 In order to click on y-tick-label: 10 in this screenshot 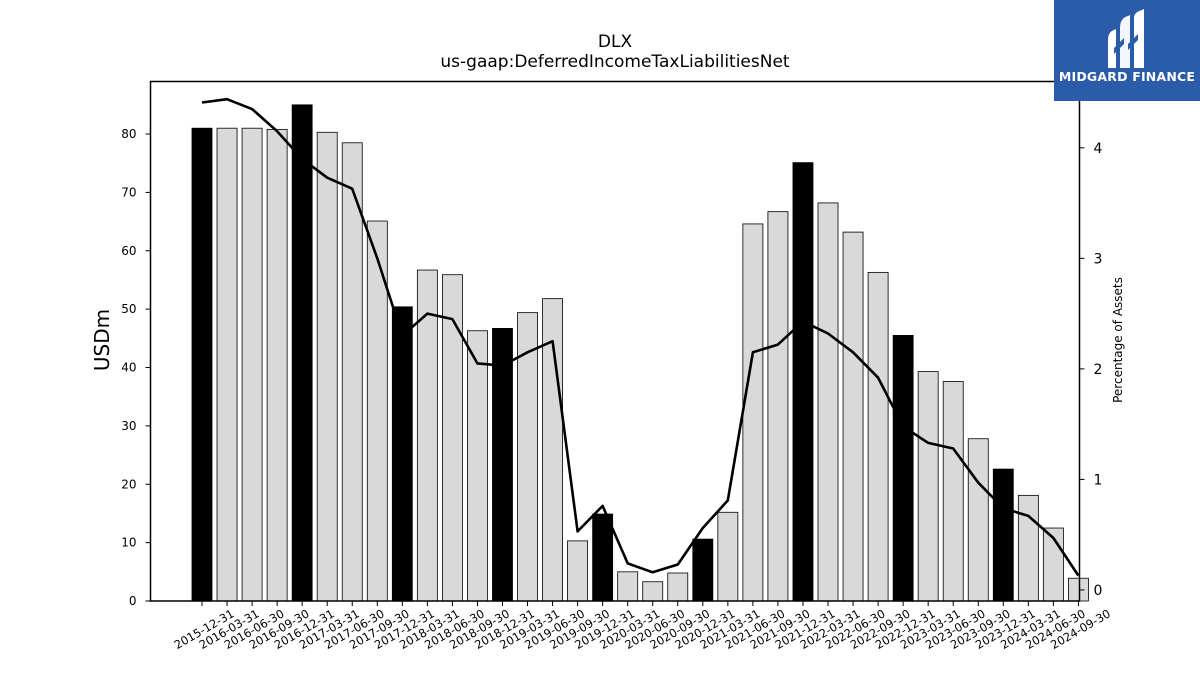, I will do `click(128, 543)`.